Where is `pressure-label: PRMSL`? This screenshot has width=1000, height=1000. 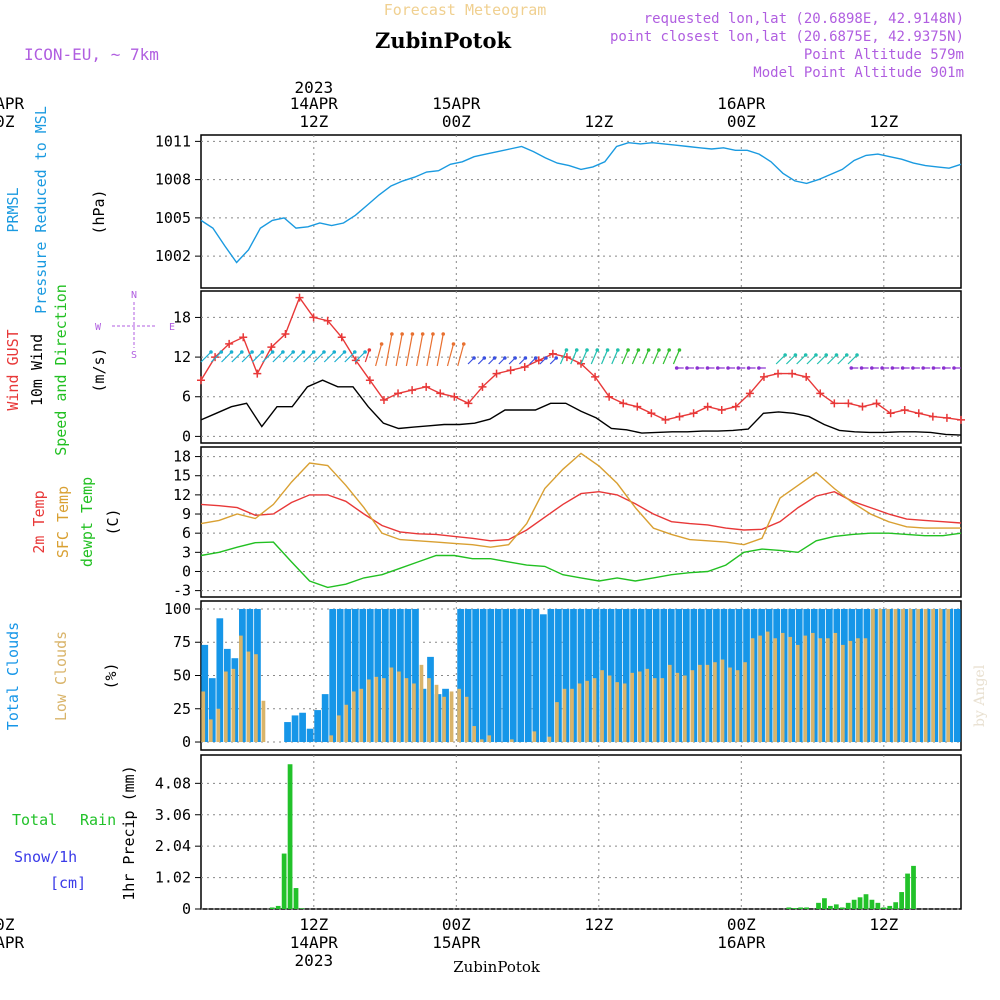
pressure-label: PRMSL is located at coordinates (13, 209).